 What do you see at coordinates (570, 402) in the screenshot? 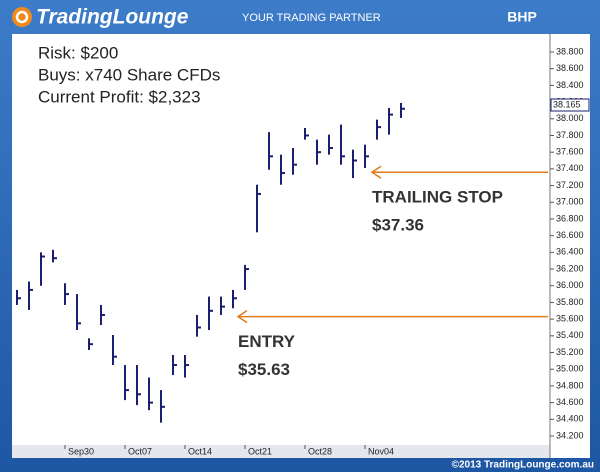
I see `y-tick-label: 34.600` at bounding box center [570, 402].